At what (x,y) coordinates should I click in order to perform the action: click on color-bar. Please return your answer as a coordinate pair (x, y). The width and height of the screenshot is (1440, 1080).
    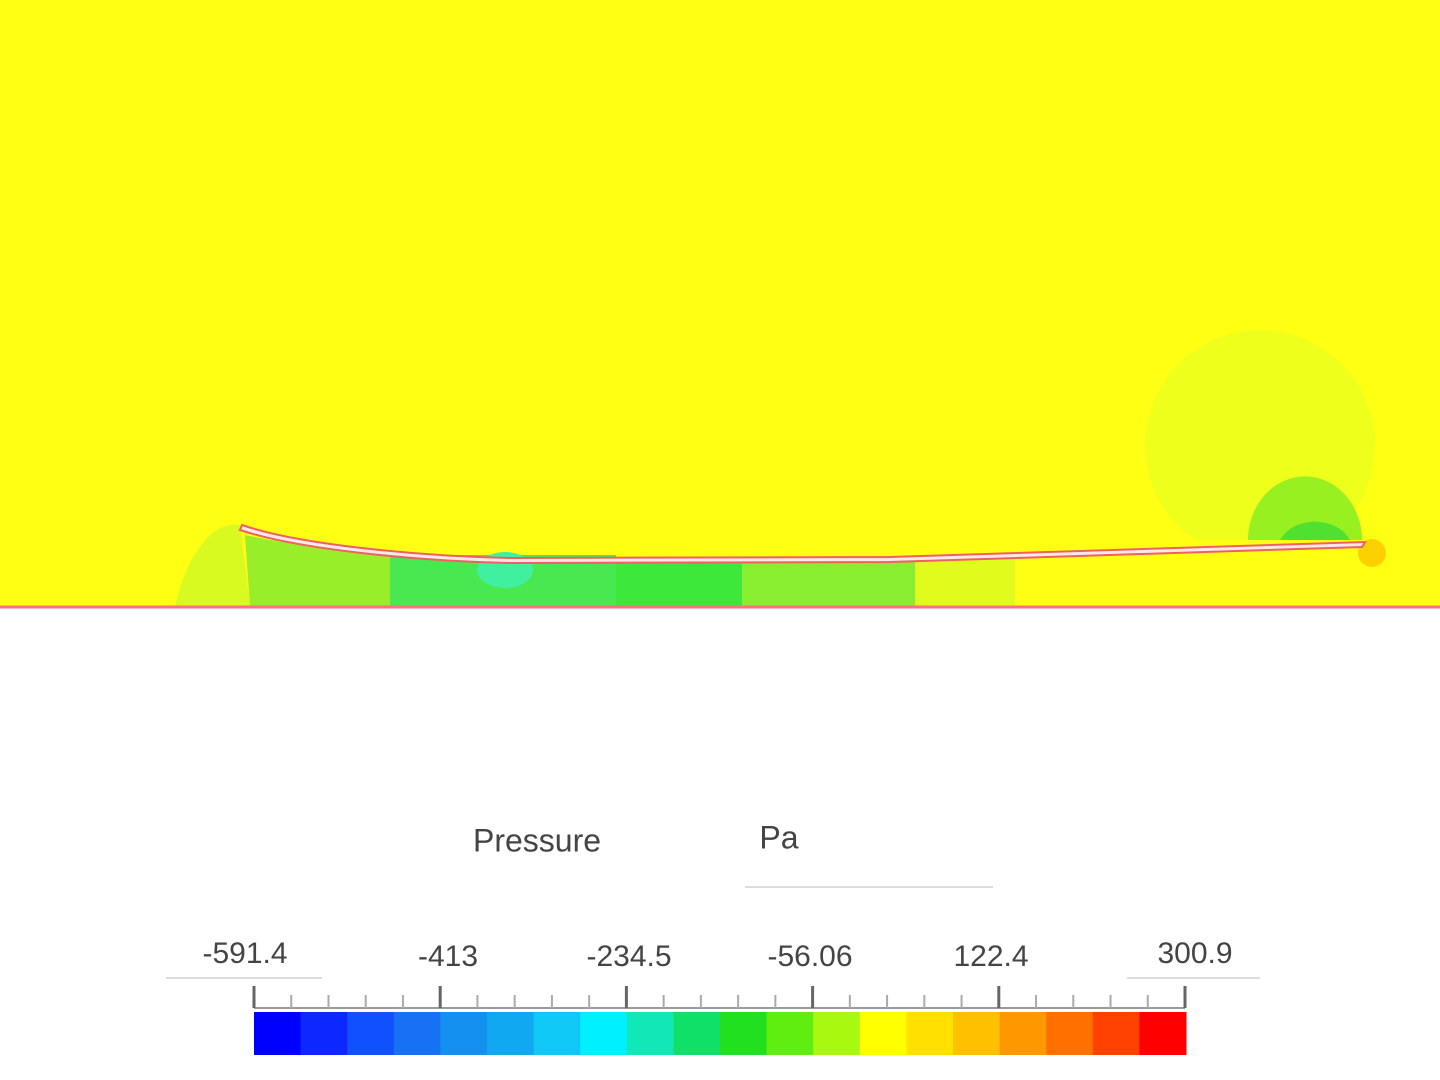
    Looking at the image, I should click on (720, 1033).